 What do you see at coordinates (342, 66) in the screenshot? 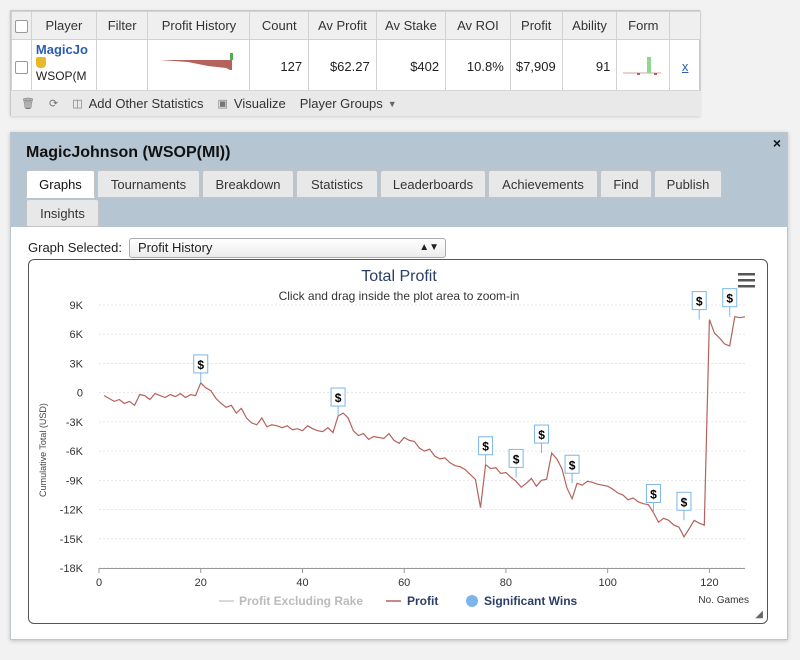
I see `av-profit-cell: $62.27` at bounding box center [342, 66].